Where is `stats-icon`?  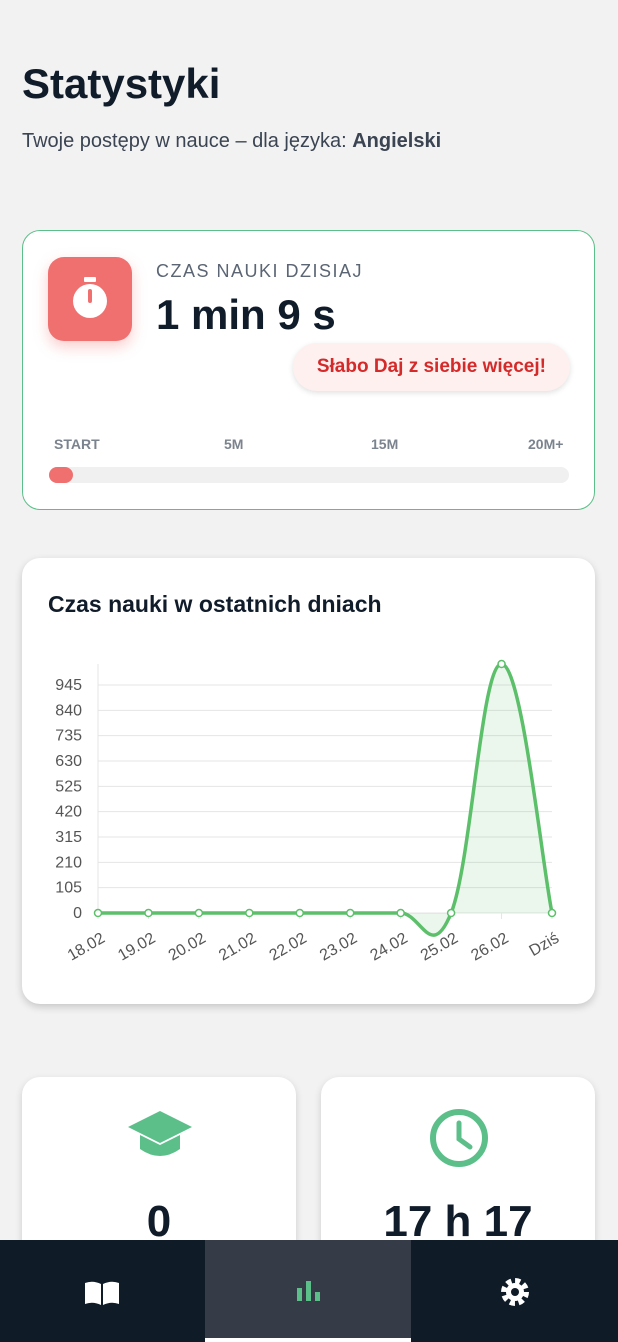 stats-icon is located at coordinates (308, 1291).